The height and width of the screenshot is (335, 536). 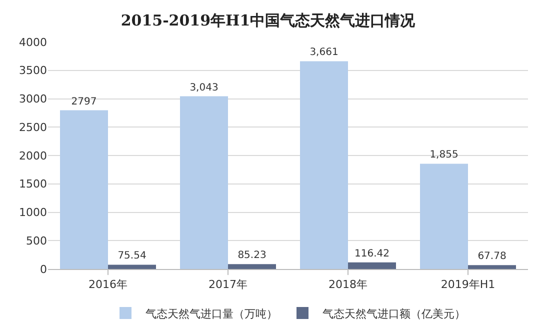 What do you see at coordinates (252, 256) in the screenshot?
I see `data-label: 85.23` at bounding box center [252, 256].